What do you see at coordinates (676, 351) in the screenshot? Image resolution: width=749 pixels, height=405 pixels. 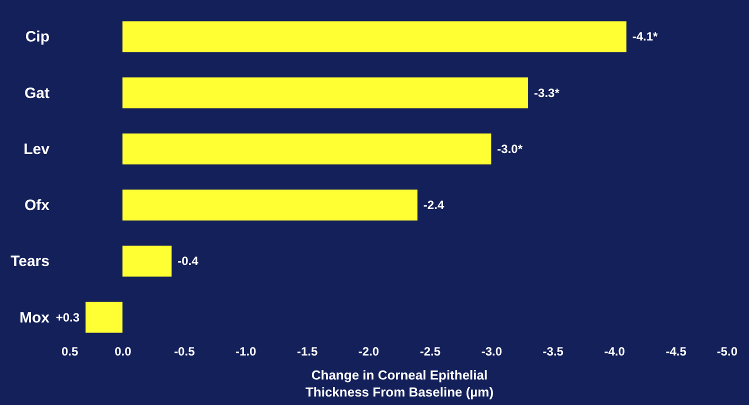 I see `x-tick-label: -4.5` at bounding box center [676, 351].